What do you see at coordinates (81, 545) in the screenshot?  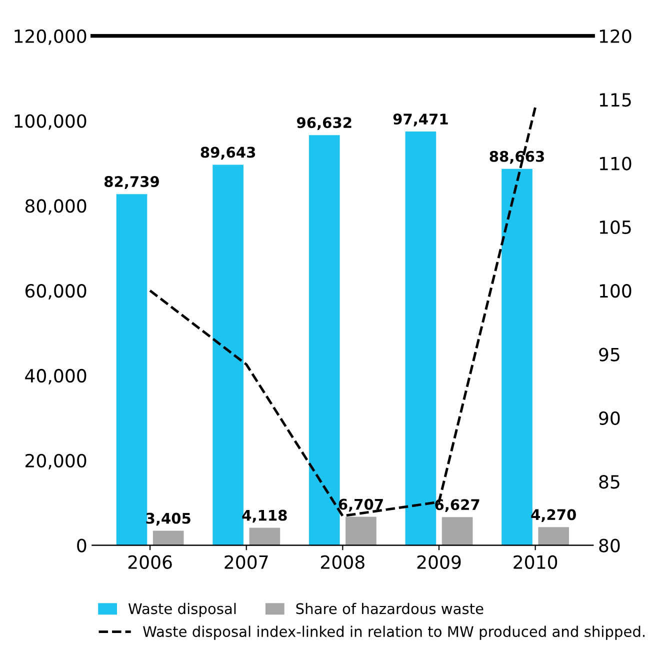 I see `y-tick-label: 0` at bounding box center [81, 545].